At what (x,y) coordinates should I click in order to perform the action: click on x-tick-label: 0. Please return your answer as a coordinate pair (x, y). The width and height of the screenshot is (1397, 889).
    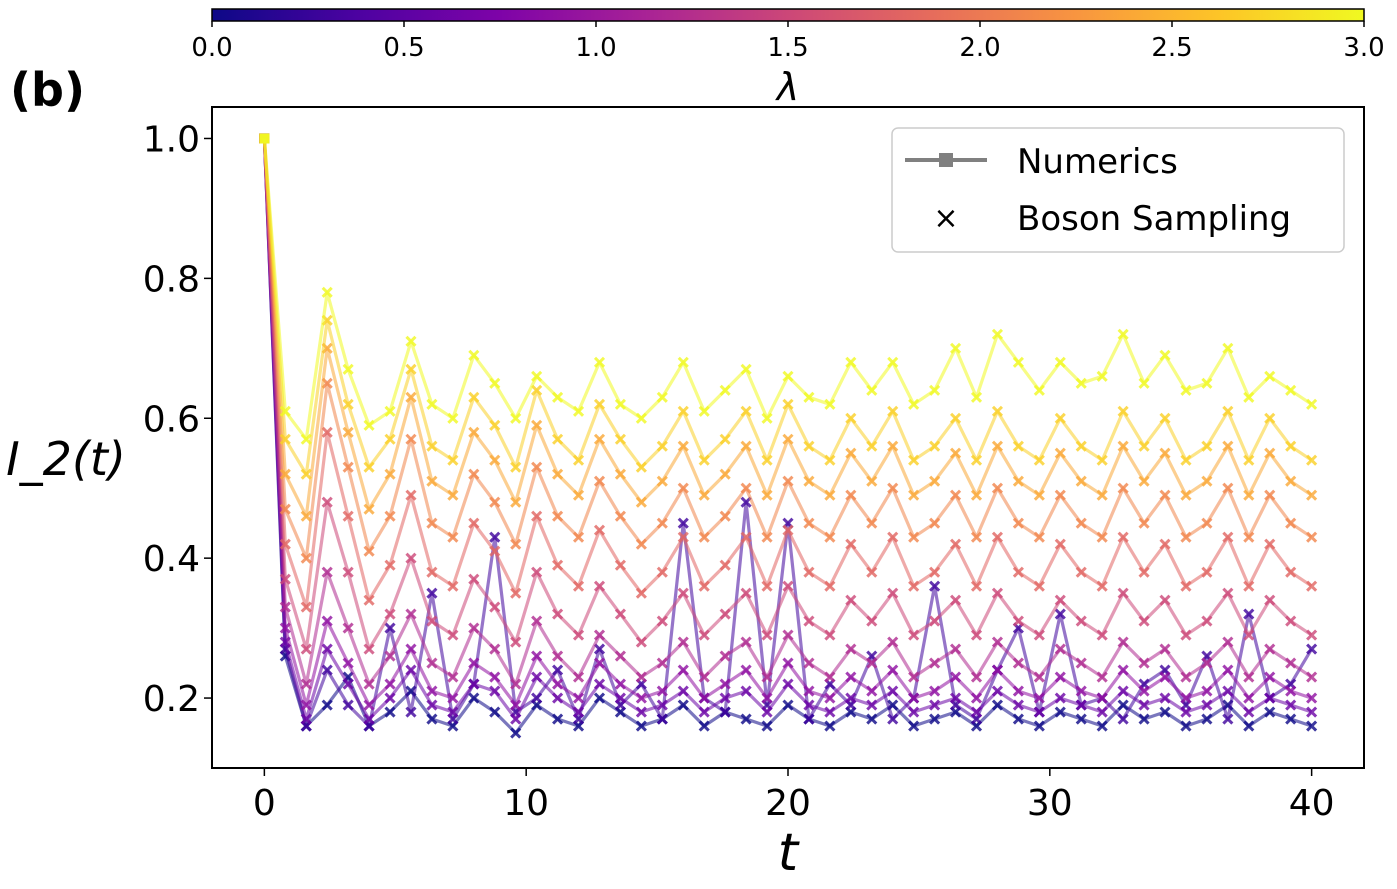
    Looking at the image, I should click on (264, 803).